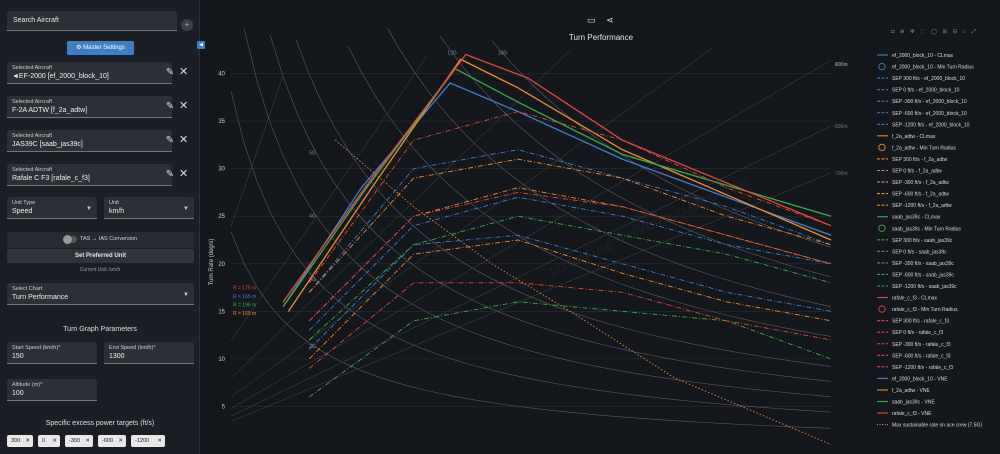 This screenshot has height=454, width=1000. Describe the element at coordinates (149, 208) in the screenshot. I see `unit-select: Unit km/h ▼` at that location.